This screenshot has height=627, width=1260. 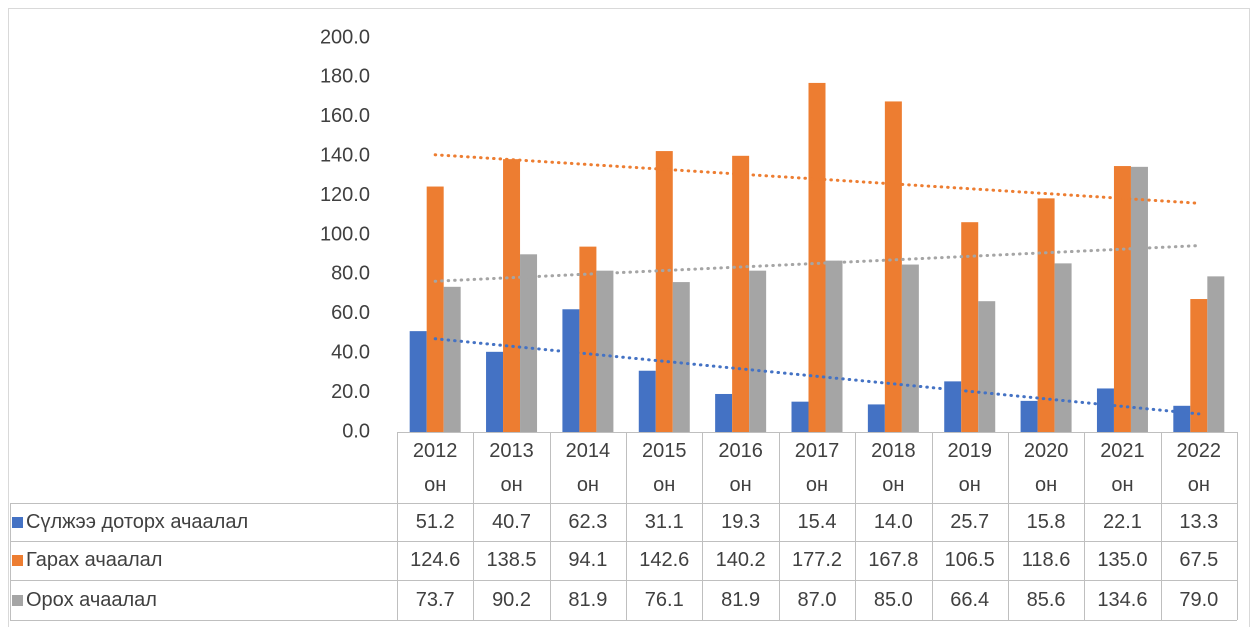 I want to click on table-value: 94.1, so click(x=588, y=560).